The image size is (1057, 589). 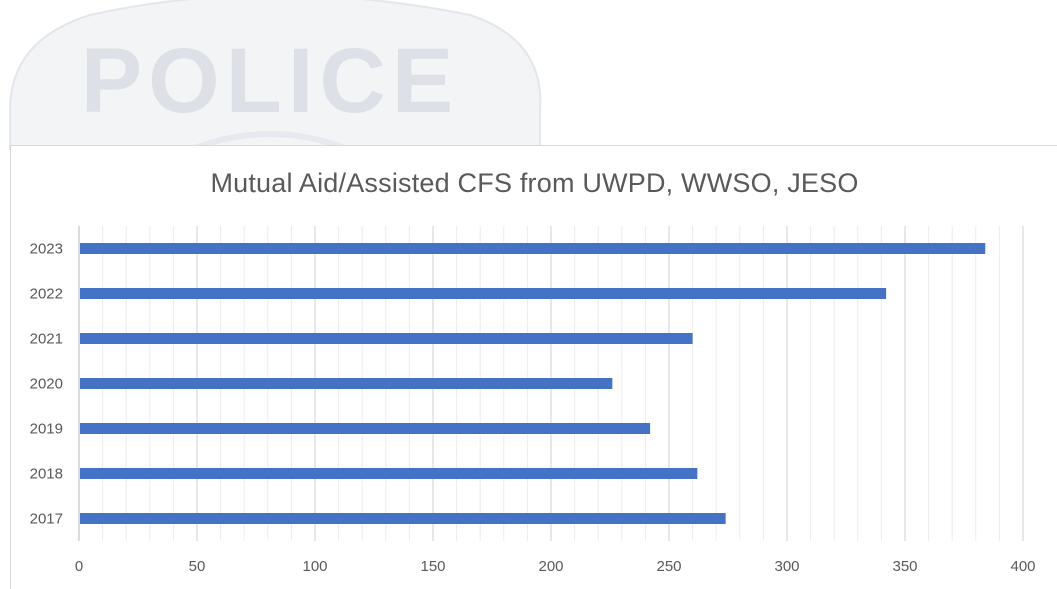 I want to click on bar-2023, so click(x=533, y=248).